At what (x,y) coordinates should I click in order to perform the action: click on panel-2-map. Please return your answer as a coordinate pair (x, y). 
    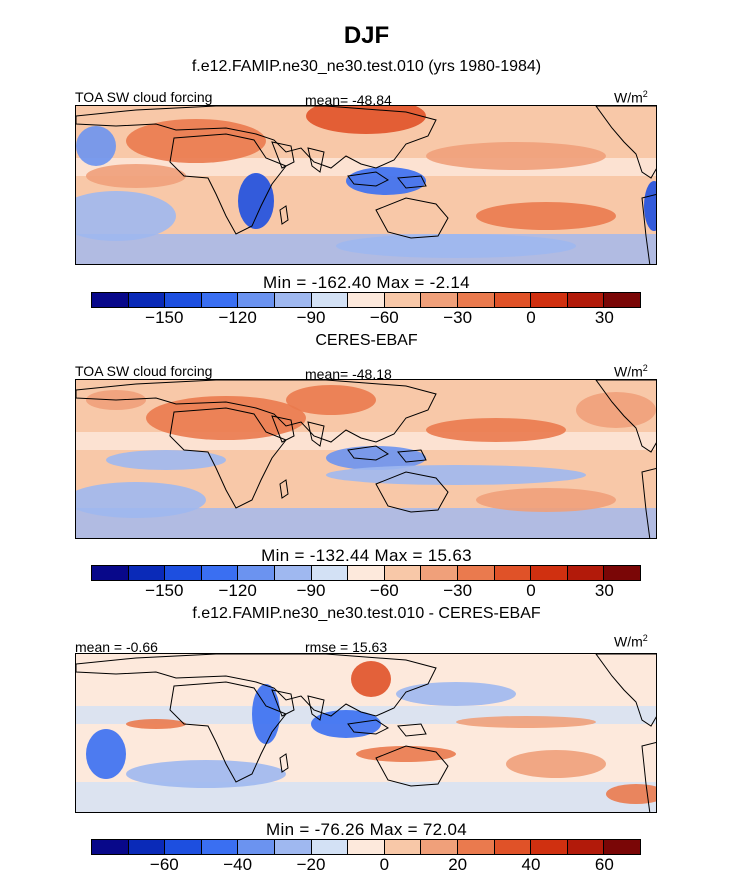
    Looking at the image, I should click on (366, 459).